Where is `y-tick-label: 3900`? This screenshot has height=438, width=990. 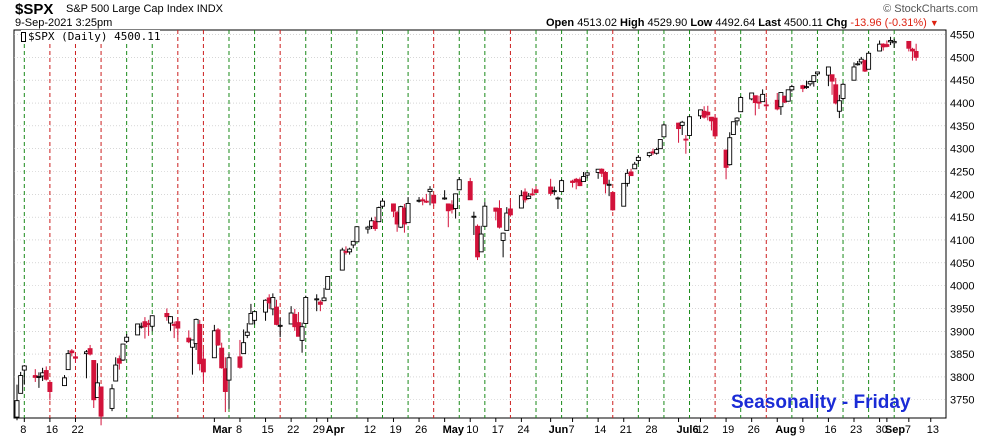 y-tick-label: 3900 is located at coordinates (962, 332).